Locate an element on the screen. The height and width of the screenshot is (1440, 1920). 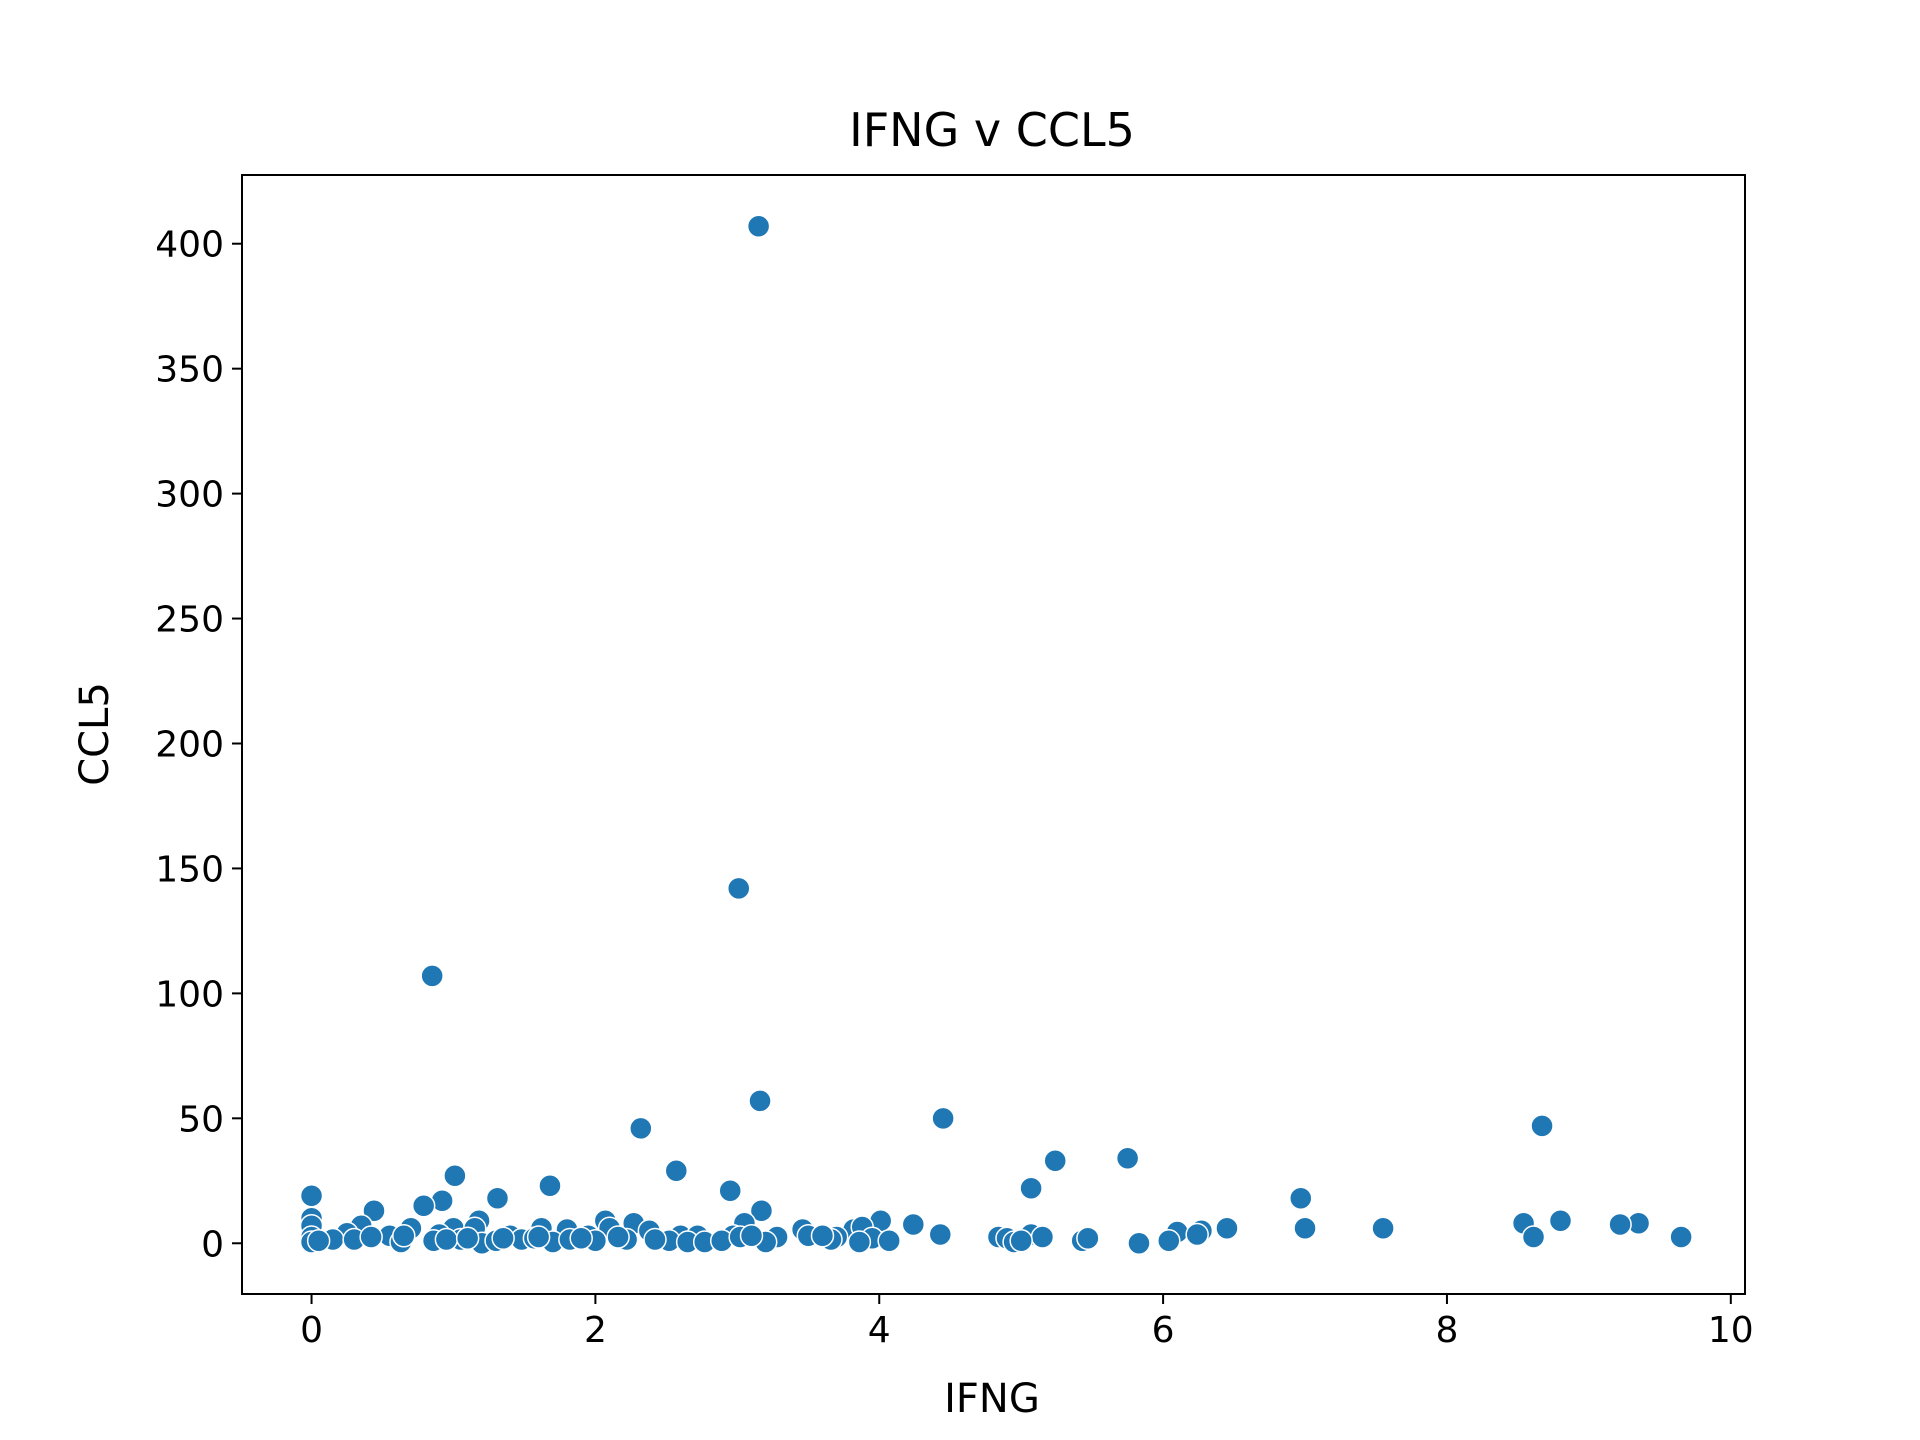
x-axis-ticks: 0 2 4 6 8 10 is located at coordinates (1027, 1322).